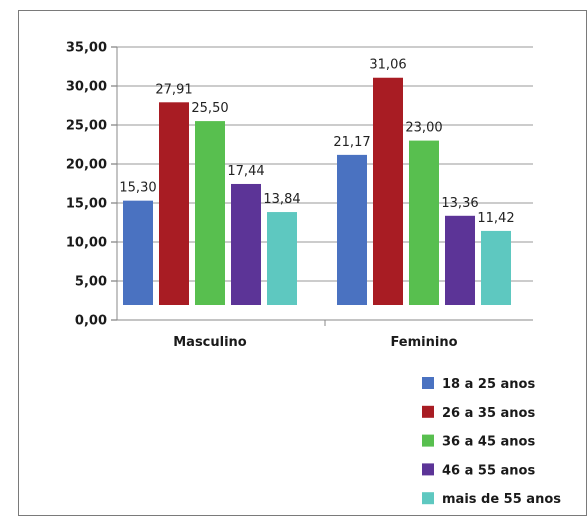  What do you see at coordinates (86, 243) in the screenshot?
I see `y-tick-label: 10,00` at bounding box center [86, 243].